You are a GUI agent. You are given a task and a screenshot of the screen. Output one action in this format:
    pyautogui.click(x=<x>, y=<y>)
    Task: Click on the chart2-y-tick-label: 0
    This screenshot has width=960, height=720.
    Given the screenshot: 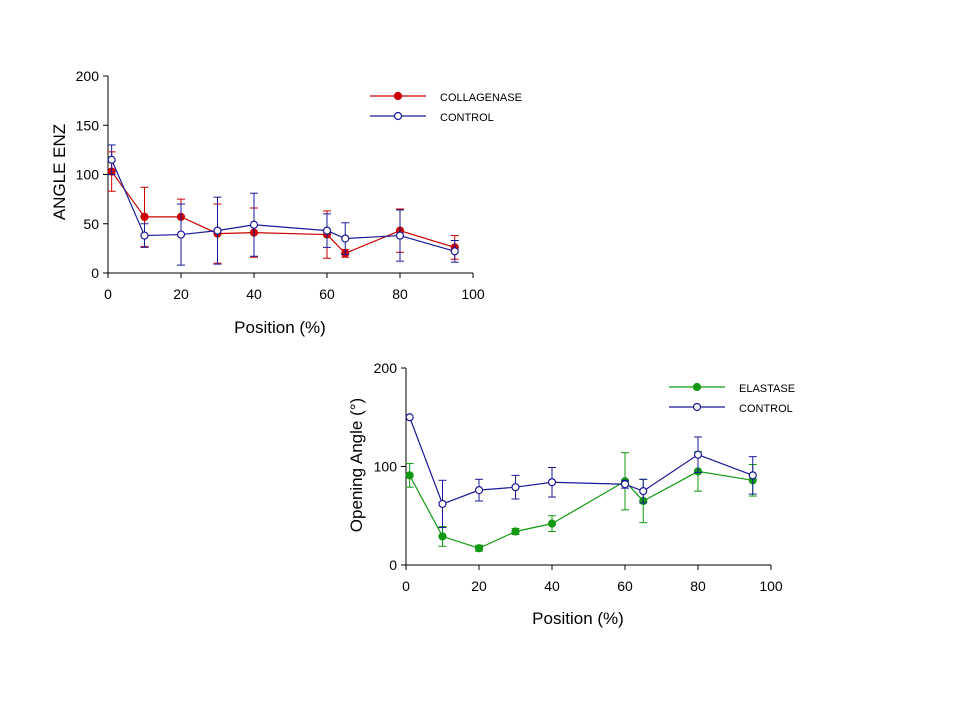 What is the action you would take?
    pyautogui.click(x=393, y=565)
    